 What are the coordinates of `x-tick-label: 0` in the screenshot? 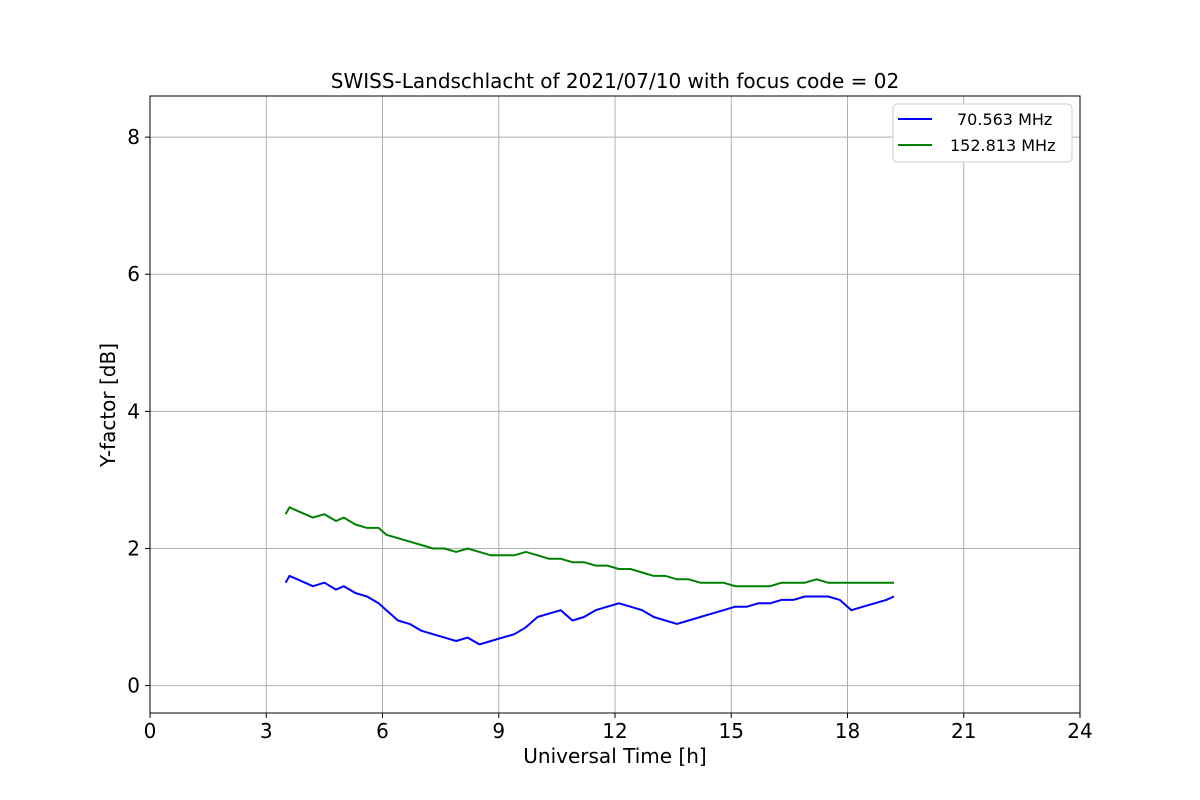 It's located at (150, 731).